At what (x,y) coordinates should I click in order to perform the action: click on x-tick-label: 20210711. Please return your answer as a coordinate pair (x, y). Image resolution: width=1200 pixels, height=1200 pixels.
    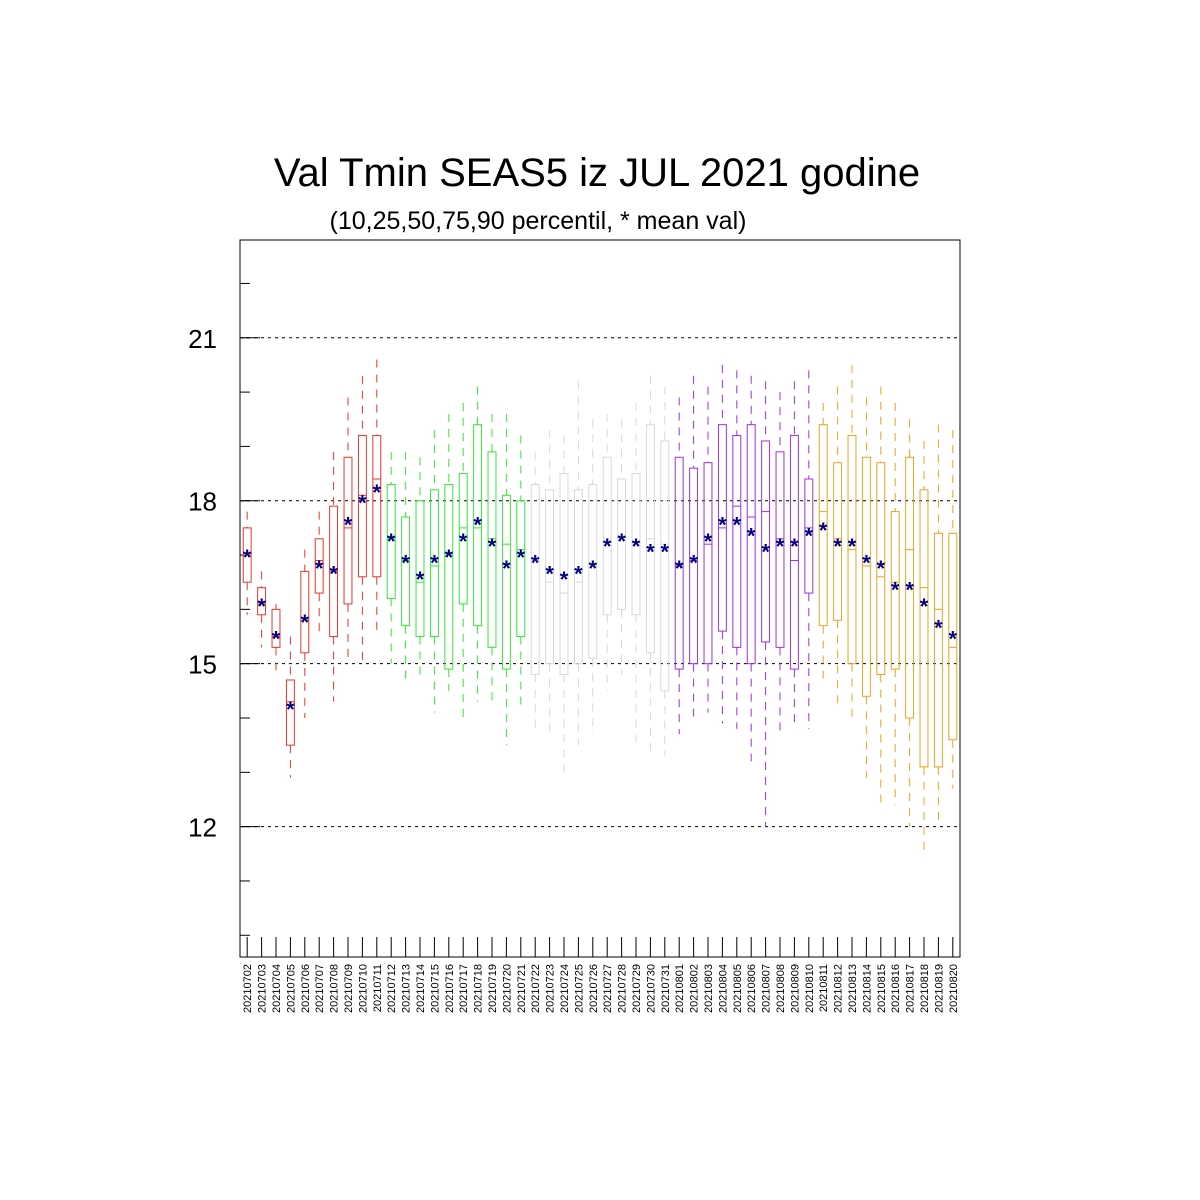
    Looking at the image, I should click on (378, 988).